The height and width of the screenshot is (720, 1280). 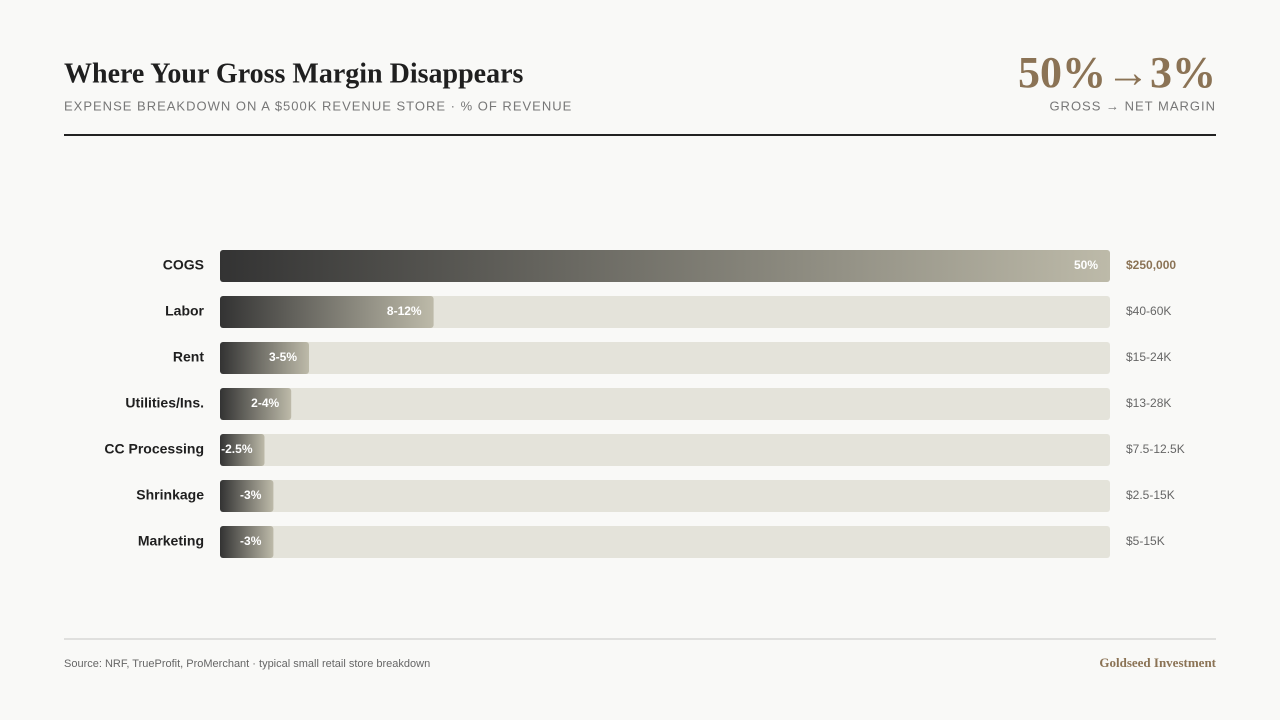 I want to click on amount-label: $7.5-12.5K, so click(x=1155, y=449).